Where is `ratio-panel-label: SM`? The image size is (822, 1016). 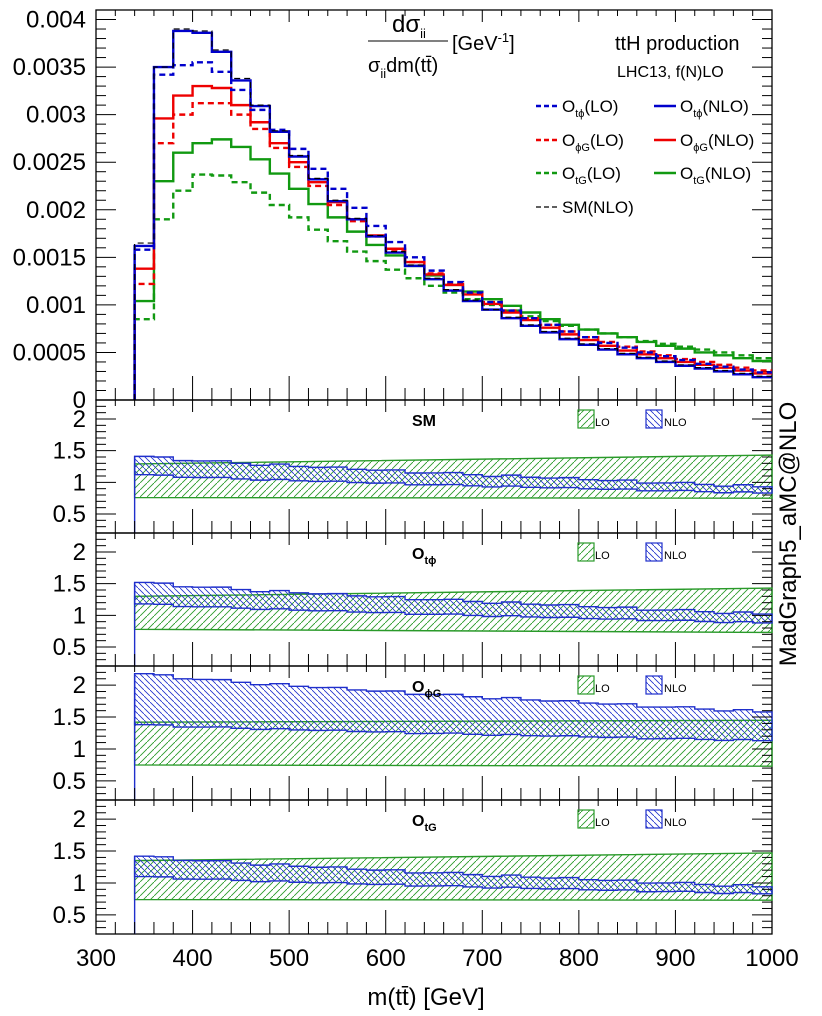 ratio-panel-label: SM is located at coordinates (424, 421).